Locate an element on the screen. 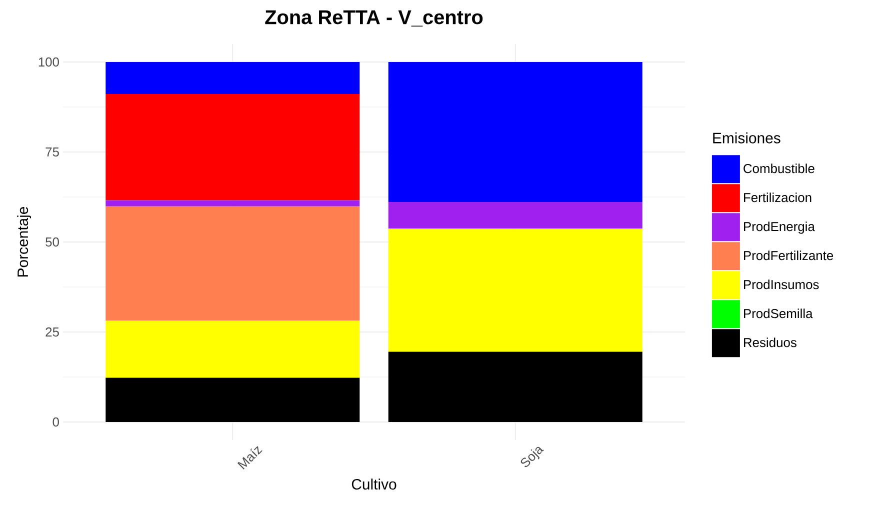 This screenshot has height=511, width=871. y-tick-label: 75 is located at coordinates (52, 152).